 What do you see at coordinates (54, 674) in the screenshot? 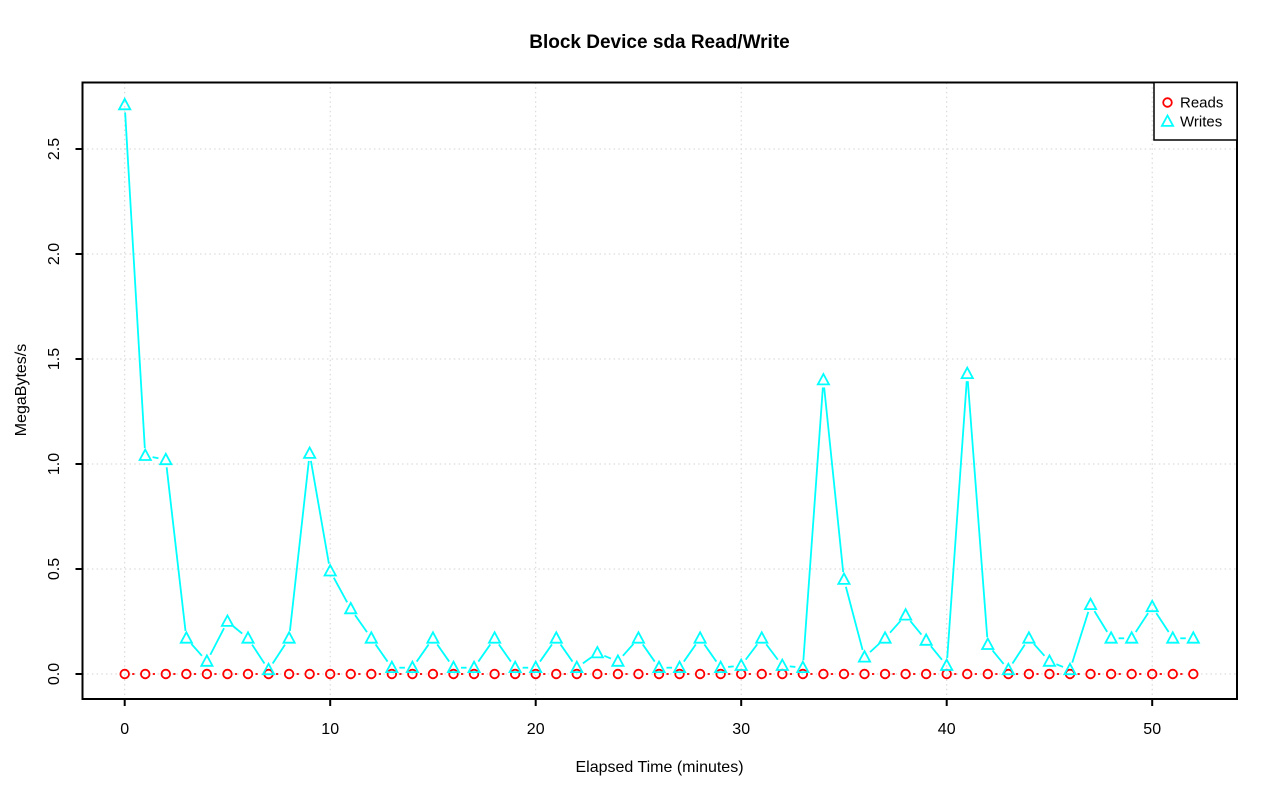
I see `y-axis-tick-label: 0.0` at bounding box center [54, 674].